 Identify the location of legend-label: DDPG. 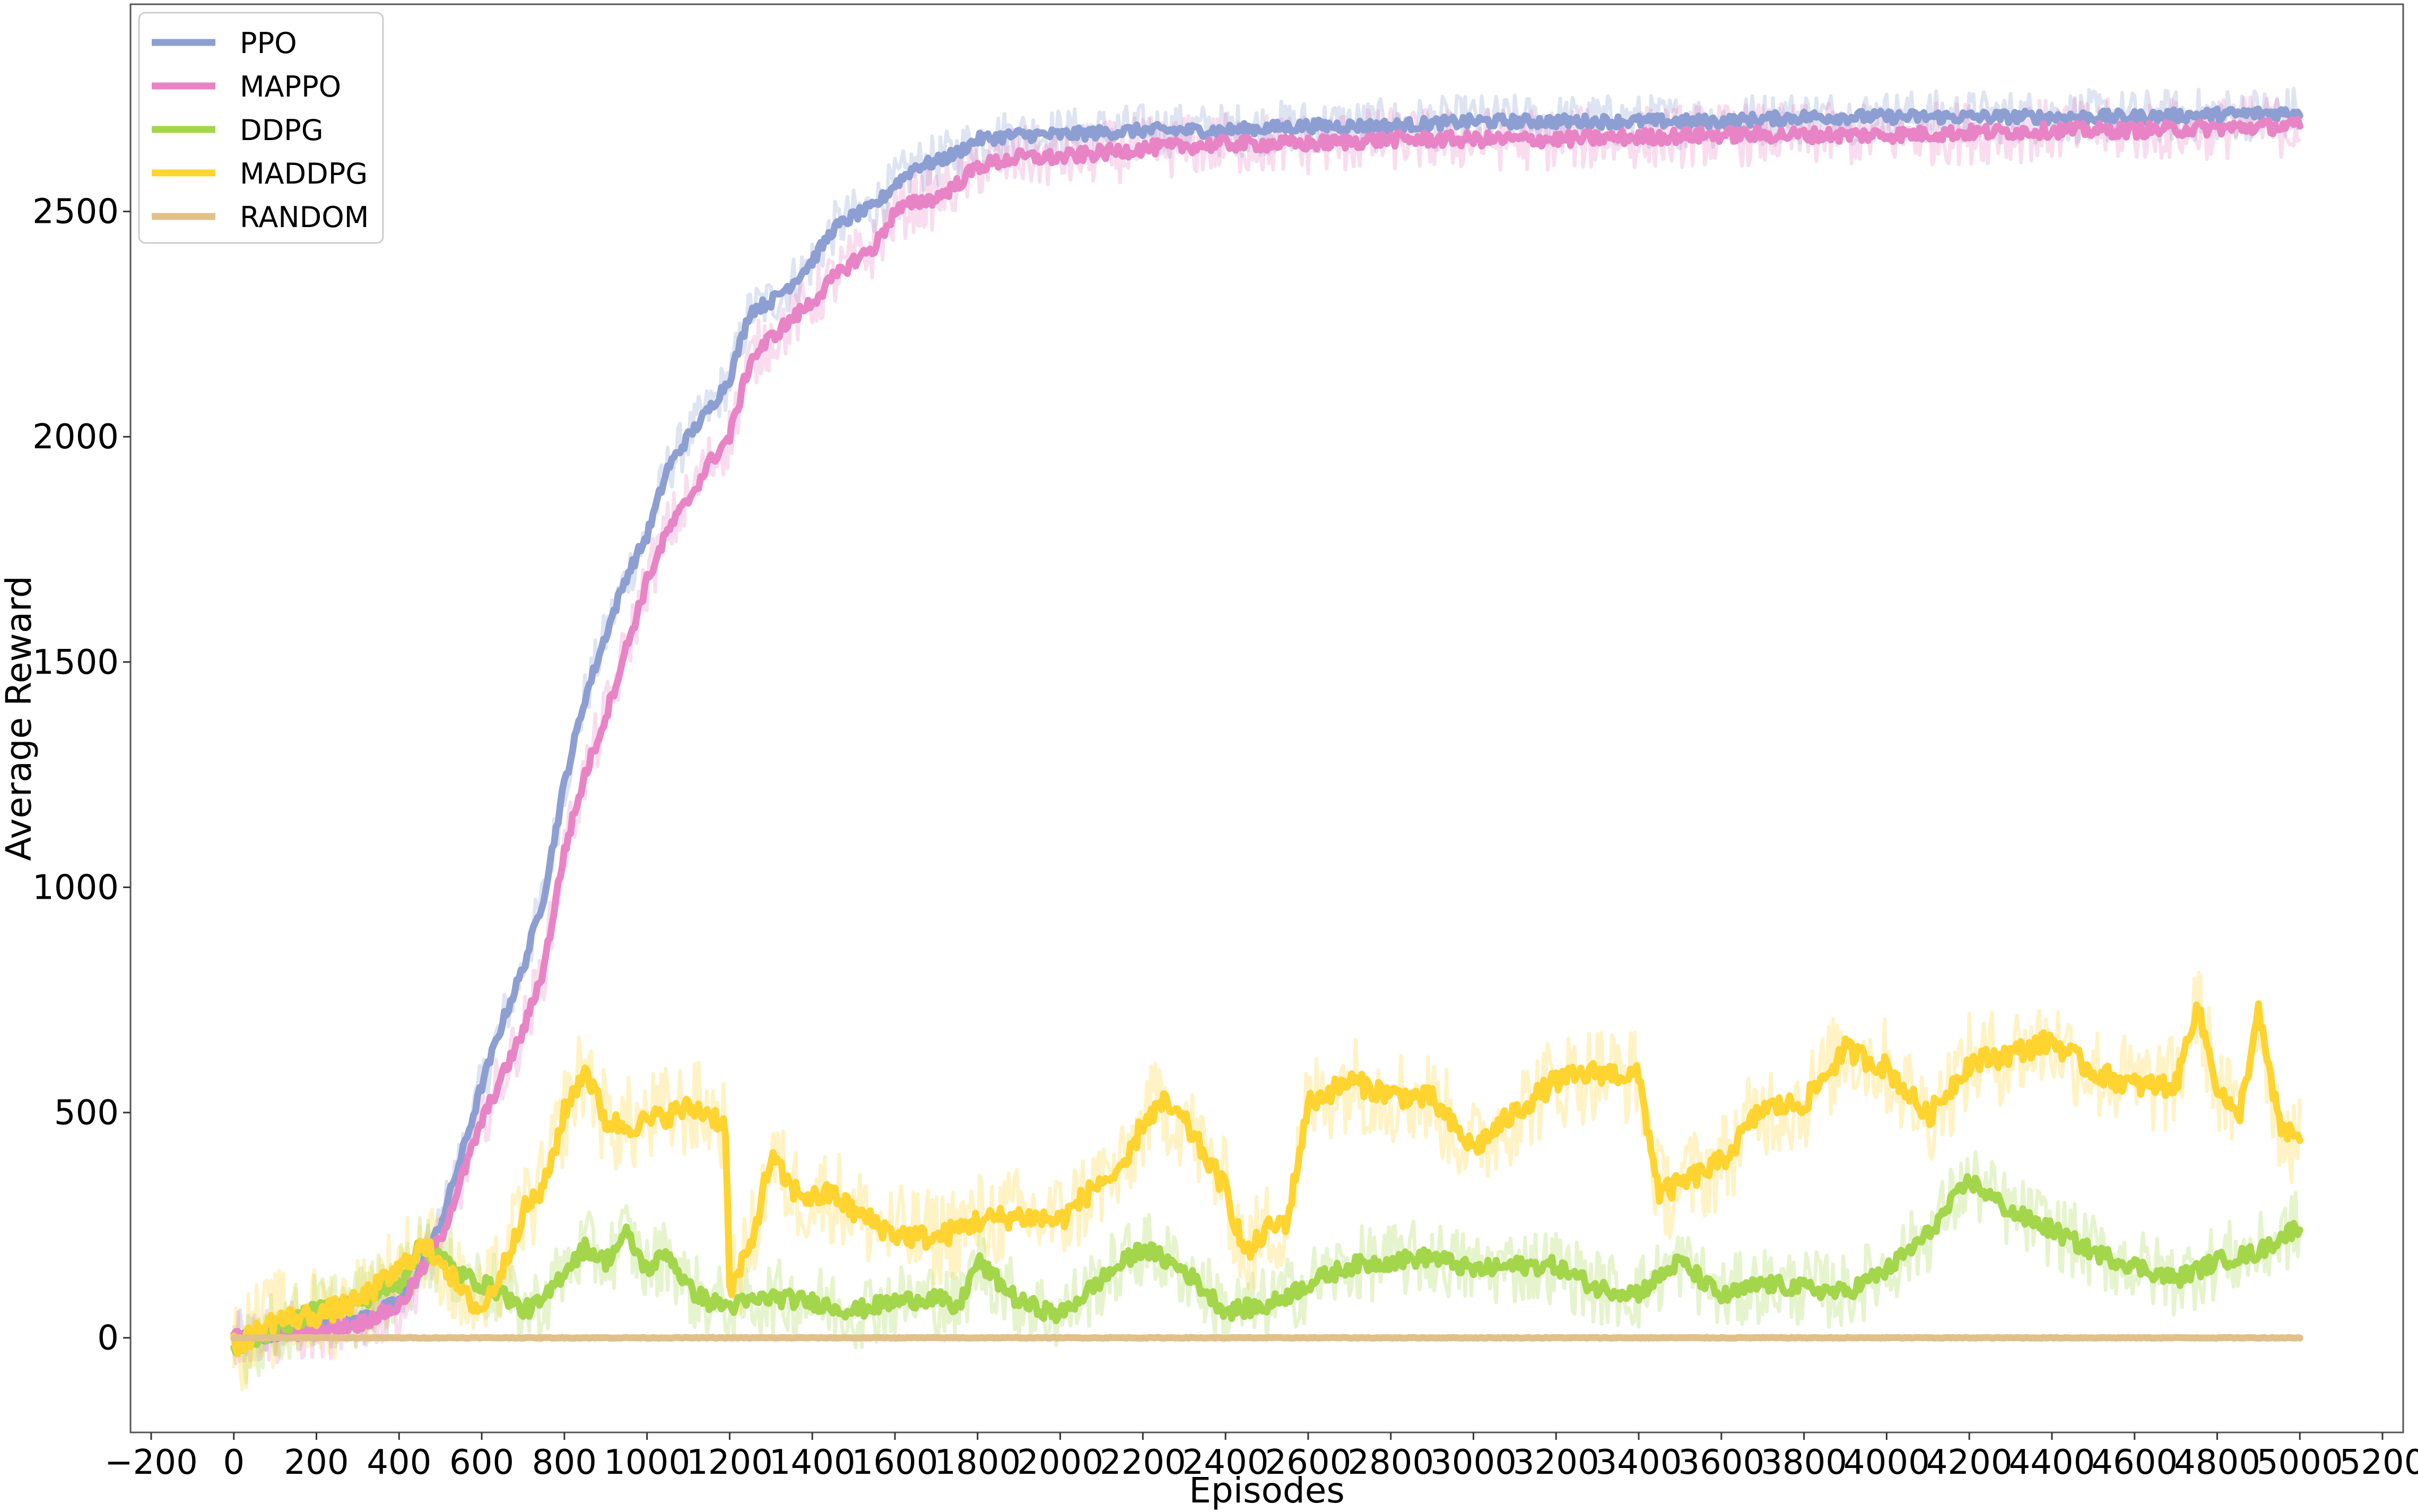
(282, 131).